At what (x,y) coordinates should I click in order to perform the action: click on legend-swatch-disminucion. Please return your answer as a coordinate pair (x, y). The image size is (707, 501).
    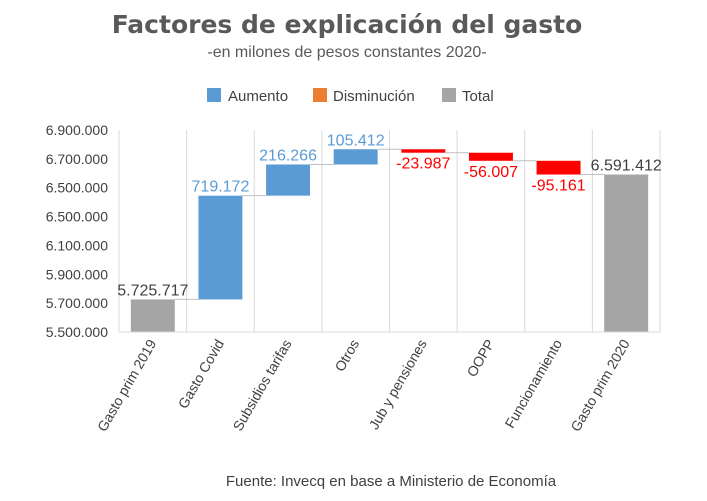
    Looking at the image, I should click on (320, 95).